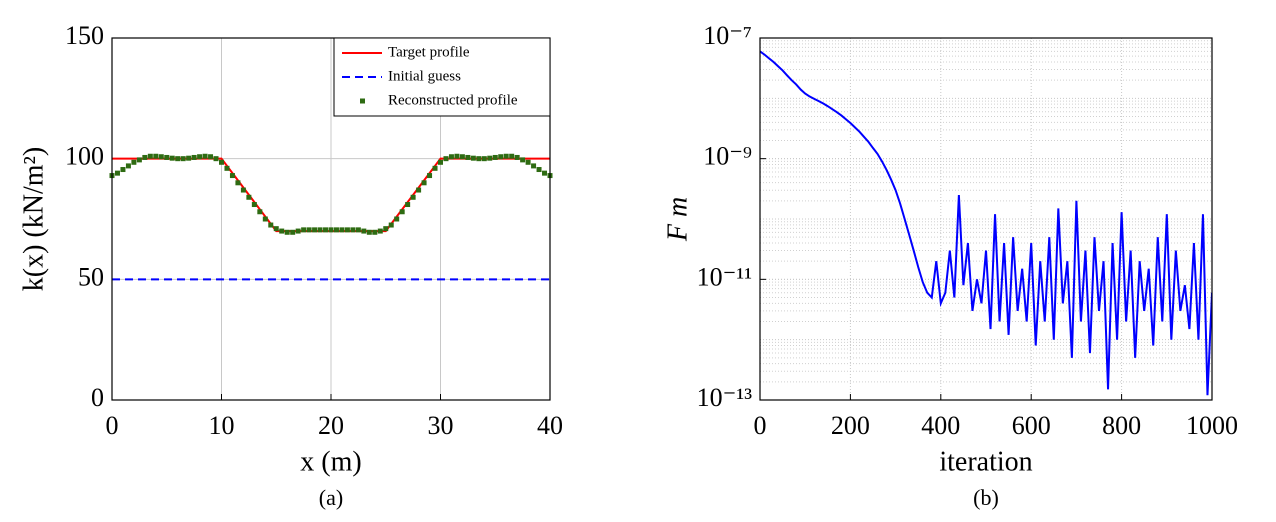 This screenshot has width=1276, height=522. Describe the element at coordinates (940, 425) in the screenshot. I see `x-tick-label: 400` at that location.